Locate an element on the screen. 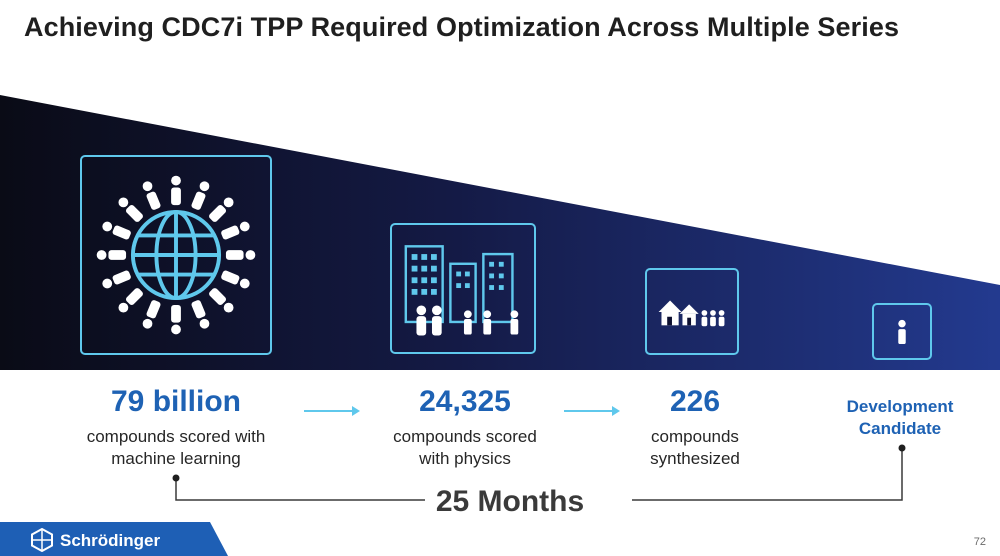  stage-3-desc-line1: compounds is located at coordinates (695, 436).